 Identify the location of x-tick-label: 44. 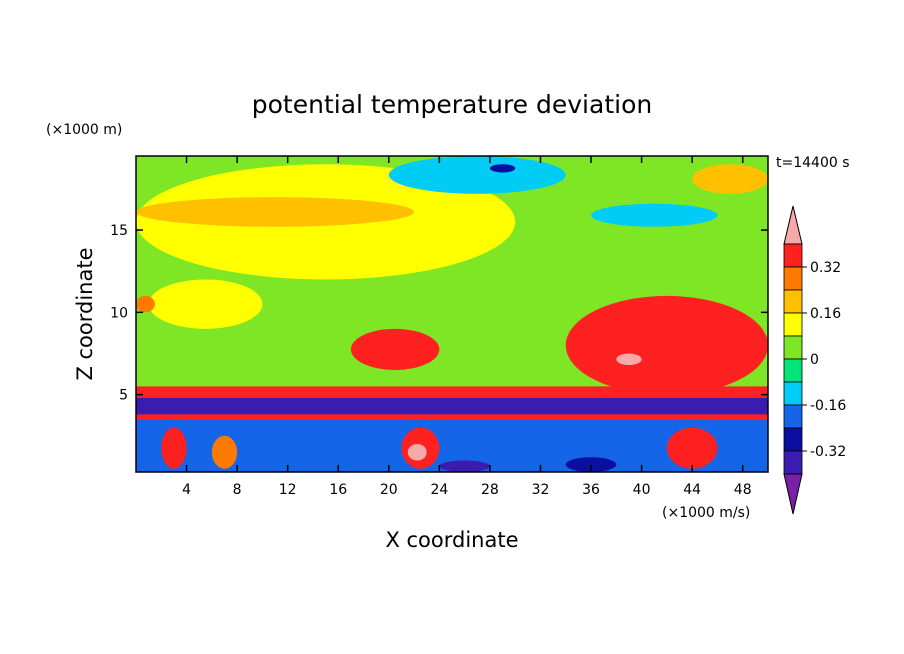
(692, 490).